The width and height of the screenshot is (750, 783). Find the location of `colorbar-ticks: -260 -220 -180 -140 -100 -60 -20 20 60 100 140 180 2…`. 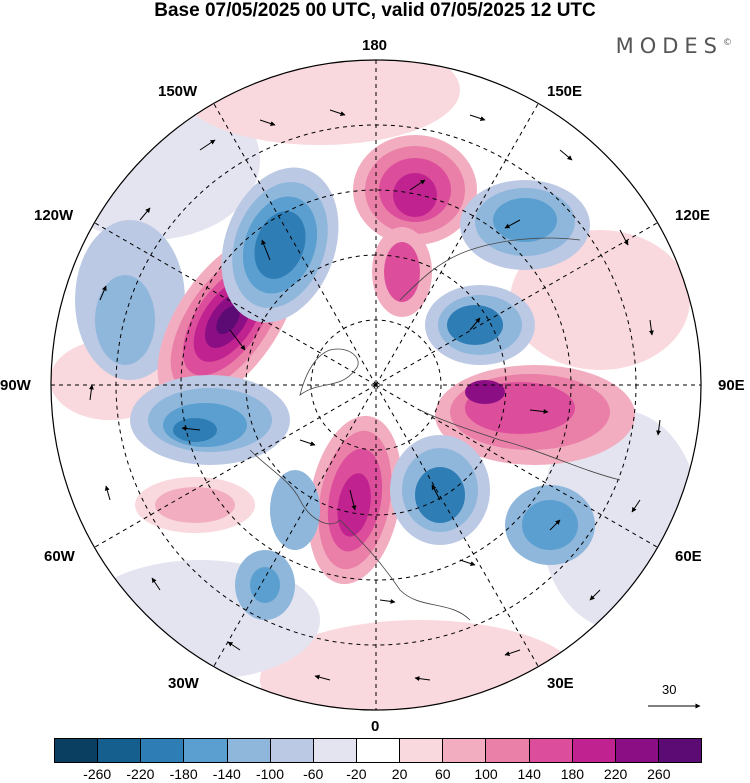

colorbar-ticks: -260 -220 -180 -140 -100 -60 -20 20 60 100 140 180 2… is located at coordinates (378, 774).